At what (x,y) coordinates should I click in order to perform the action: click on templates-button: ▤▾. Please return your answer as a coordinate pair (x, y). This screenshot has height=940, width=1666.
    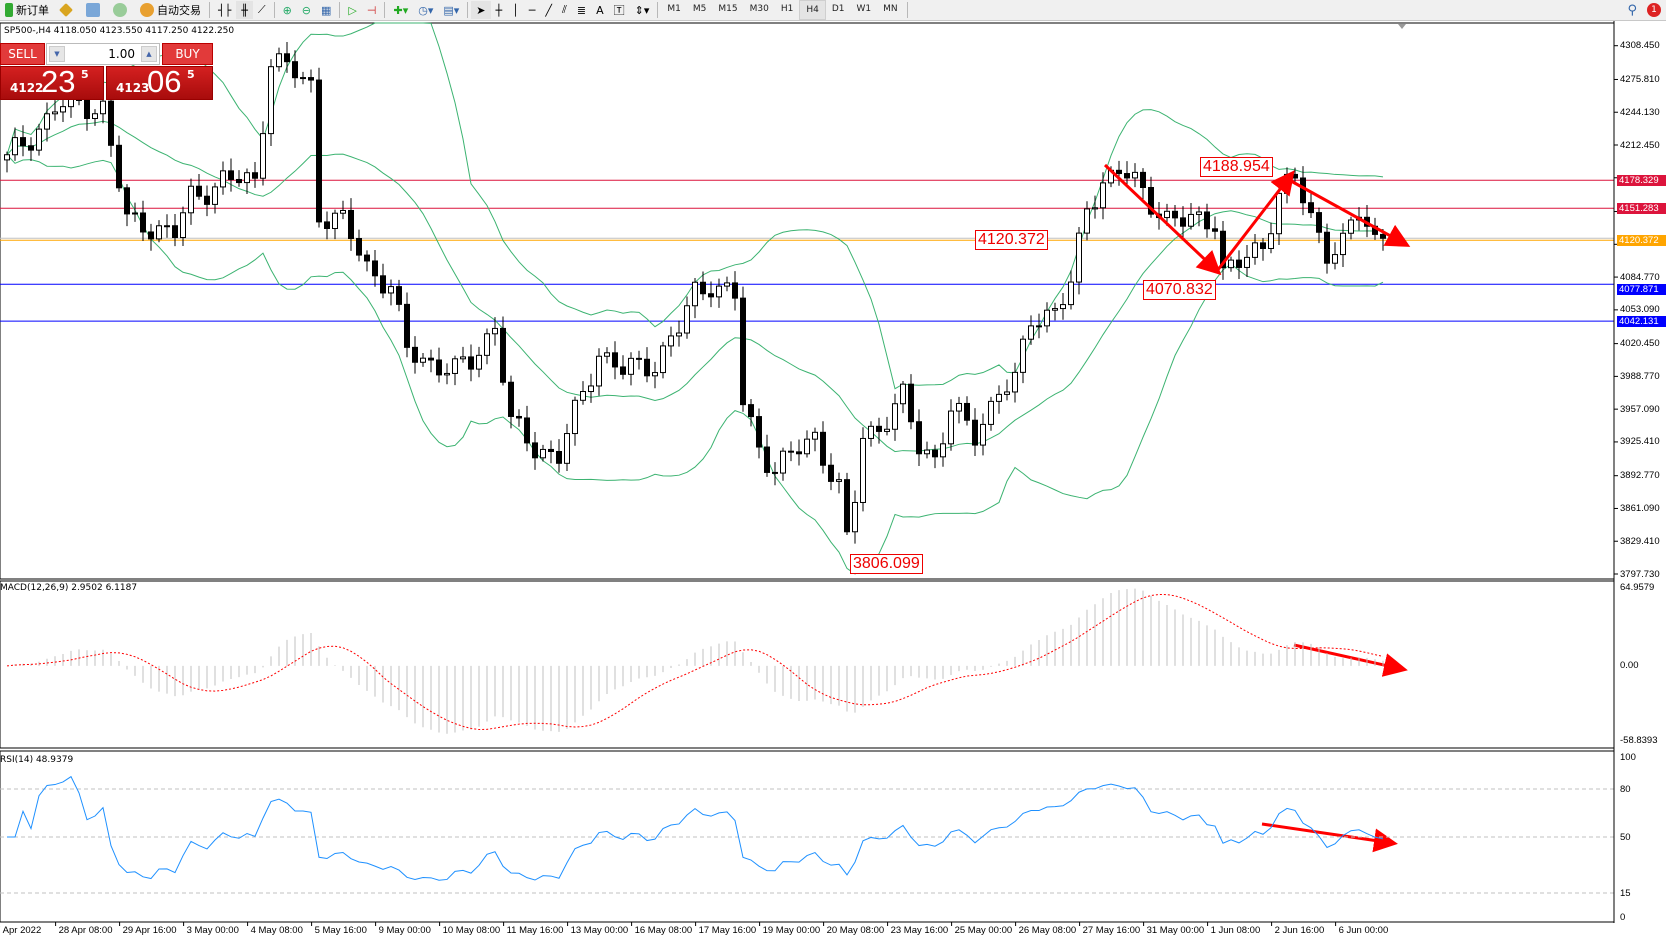
    Looking at the image, I should click on (451, 10).